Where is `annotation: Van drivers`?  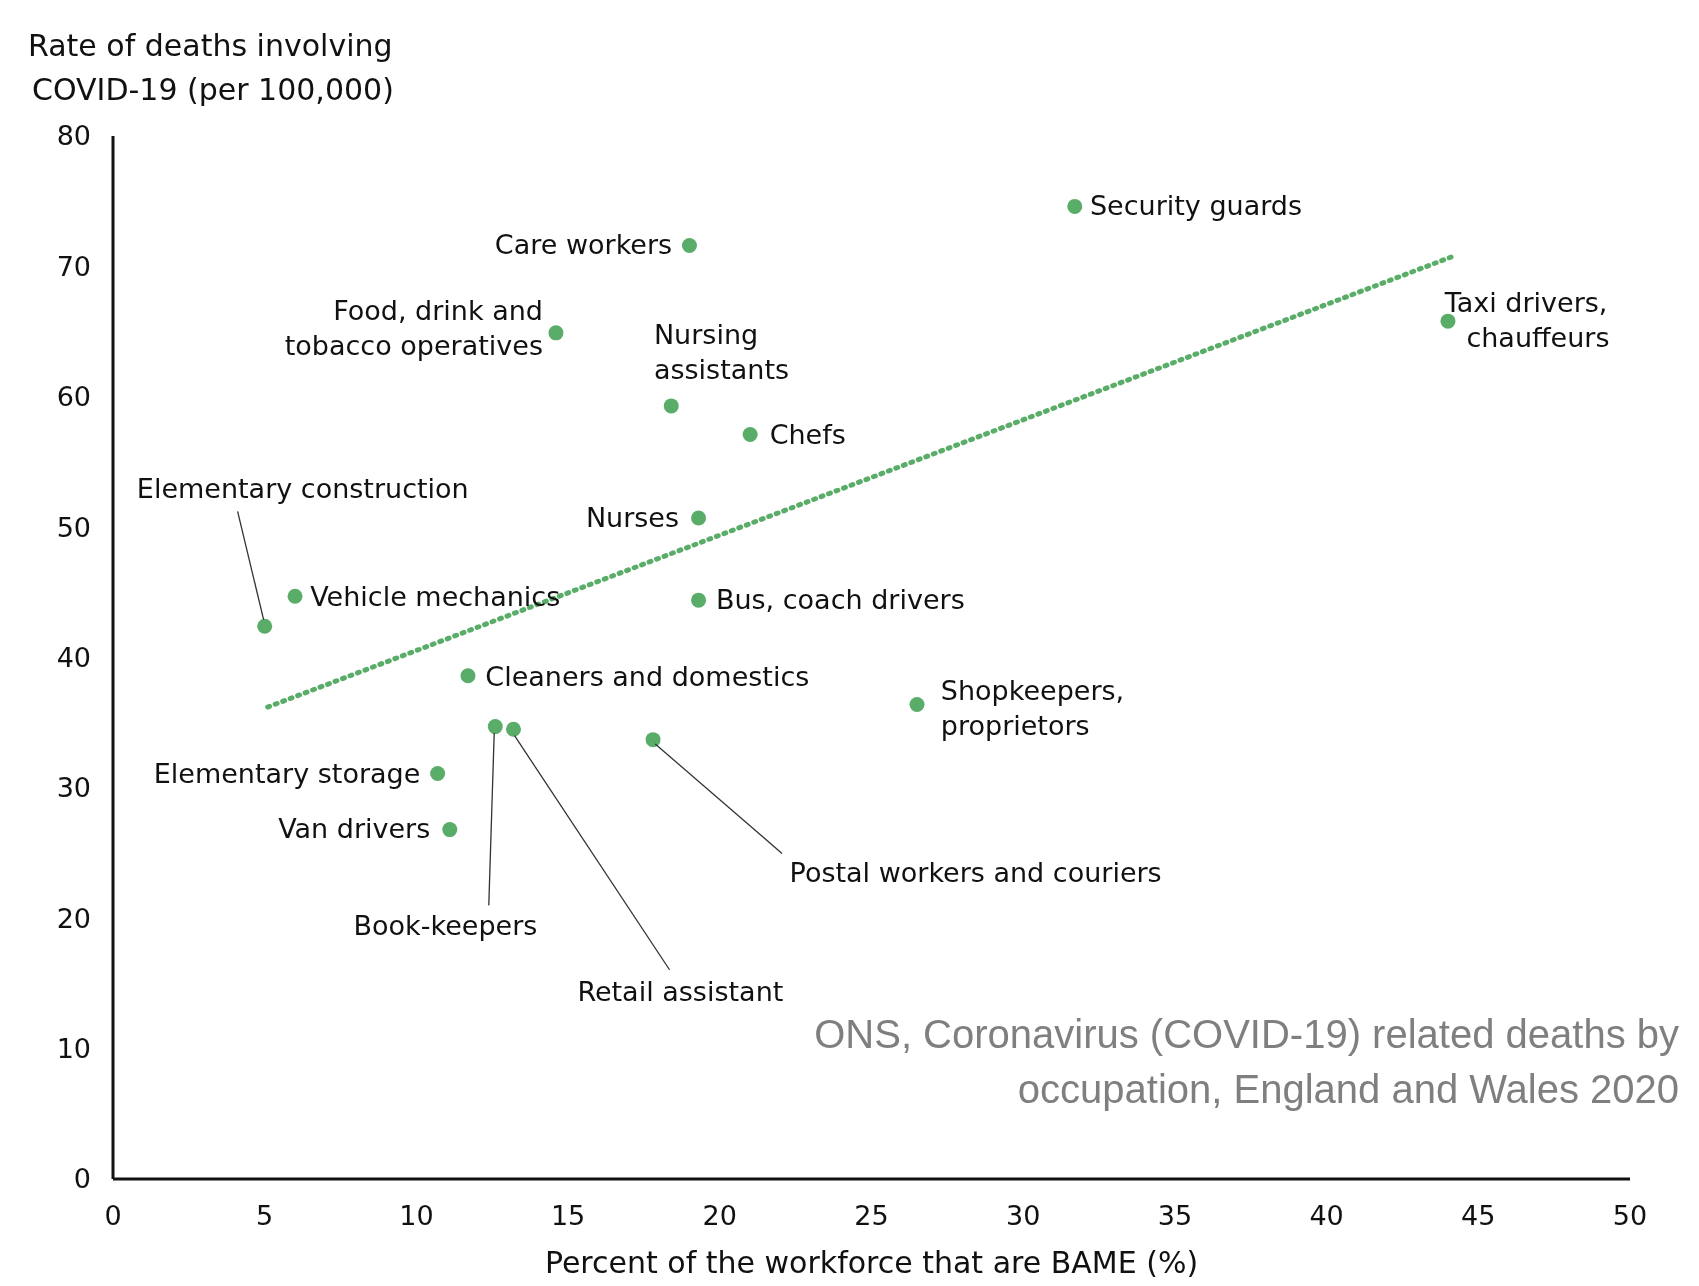 annotation: Van drivers is located at coordinates (354, 829).